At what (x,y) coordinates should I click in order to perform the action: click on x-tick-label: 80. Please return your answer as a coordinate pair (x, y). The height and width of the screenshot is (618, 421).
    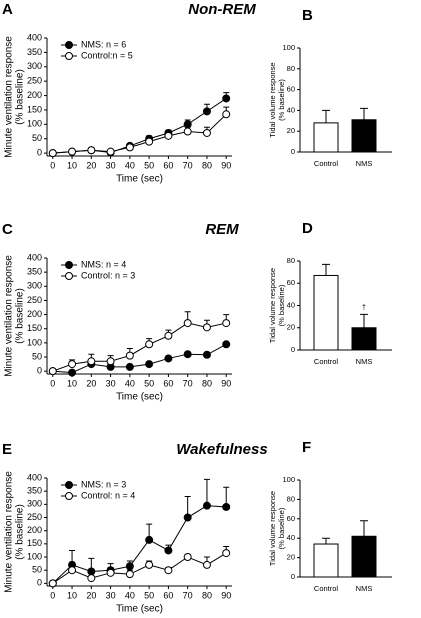
    Looking at the image, I should click on (207, 595).